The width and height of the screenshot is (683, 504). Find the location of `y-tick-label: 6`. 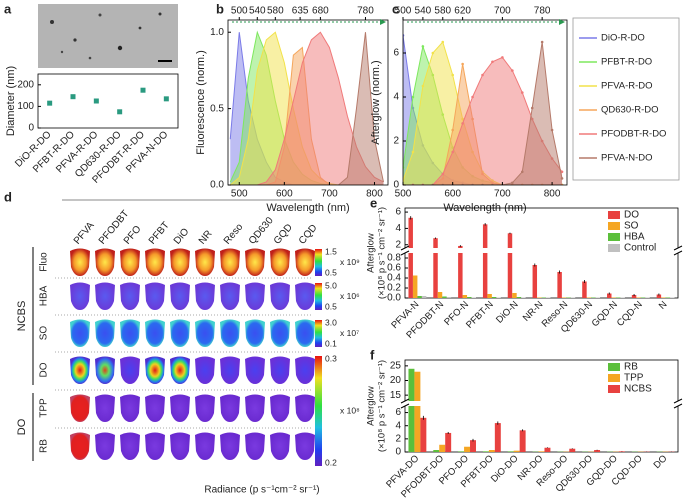

y-tick-label: 6 is located at coordinates (398, 412).